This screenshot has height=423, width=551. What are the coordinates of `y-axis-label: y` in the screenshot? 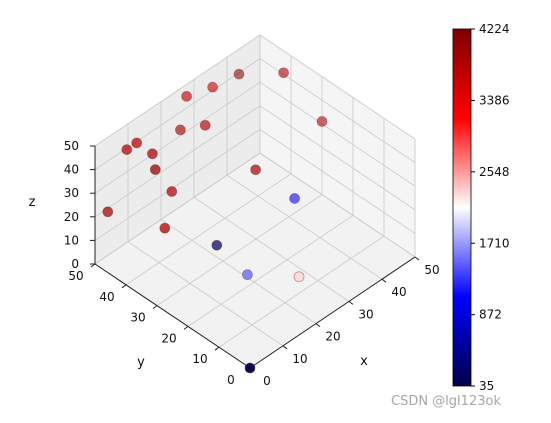 It's located at (141, 362).